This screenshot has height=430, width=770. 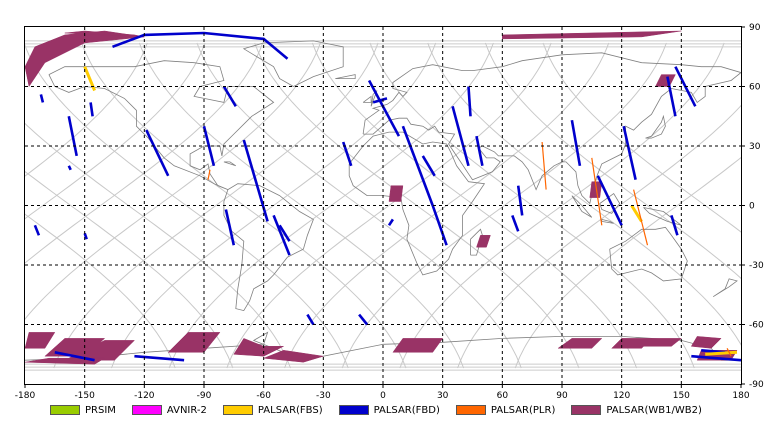 What do you see at coordinates (263, 396) in the screenshot?
I see `x-tick-label: -60` at bounding box center [263, 396].